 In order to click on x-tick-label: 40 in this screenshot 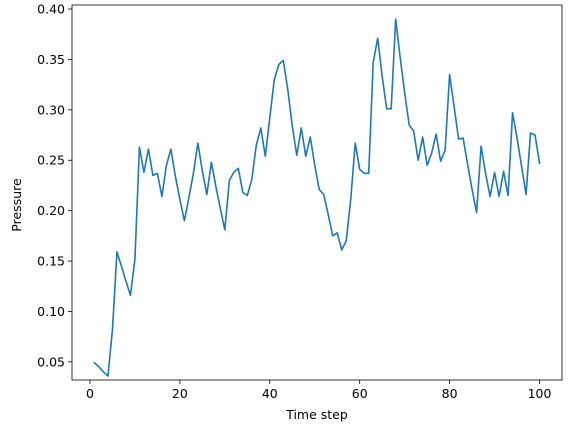, I will do `click(270, 393)`.